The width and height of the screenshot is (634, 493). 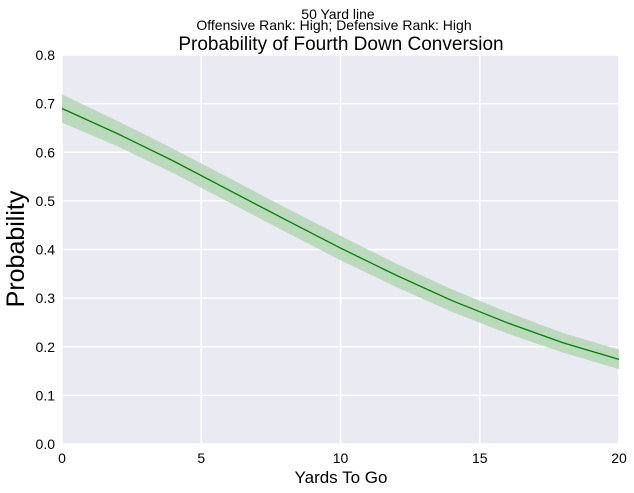 I want to click on x-tick-label: 20, so click(x=619, y=458).